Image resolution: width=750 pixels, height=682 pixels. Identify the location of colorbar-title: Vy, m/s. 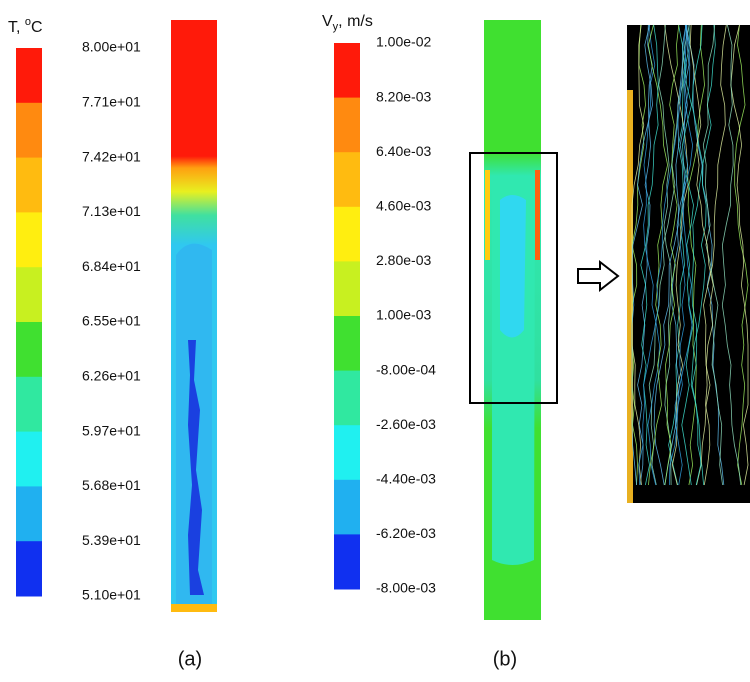
(347, 23).